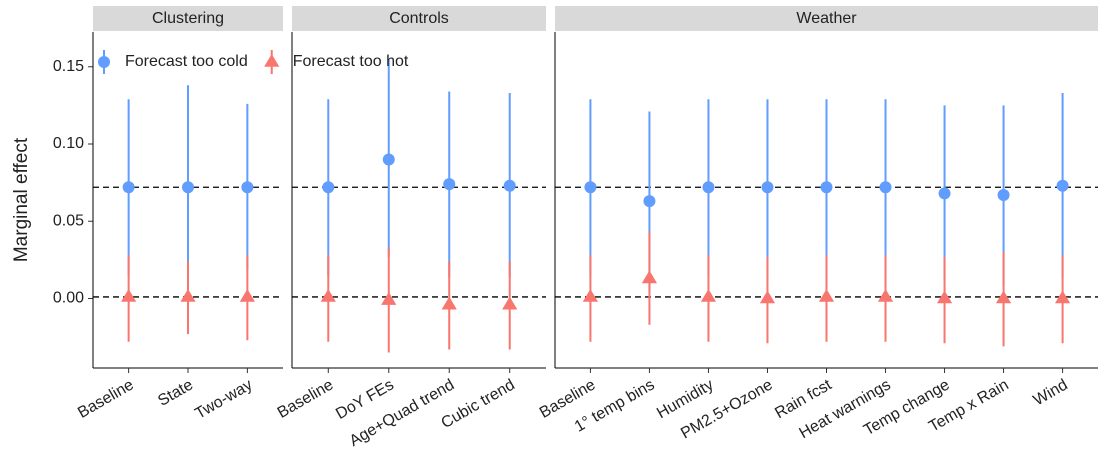 This screenshot has height=471, width=1105. What do you see at coordinates (351, 61) in the screenshot?
I see `legend-label: Forecast too hot` at bounding box center [351, 61].